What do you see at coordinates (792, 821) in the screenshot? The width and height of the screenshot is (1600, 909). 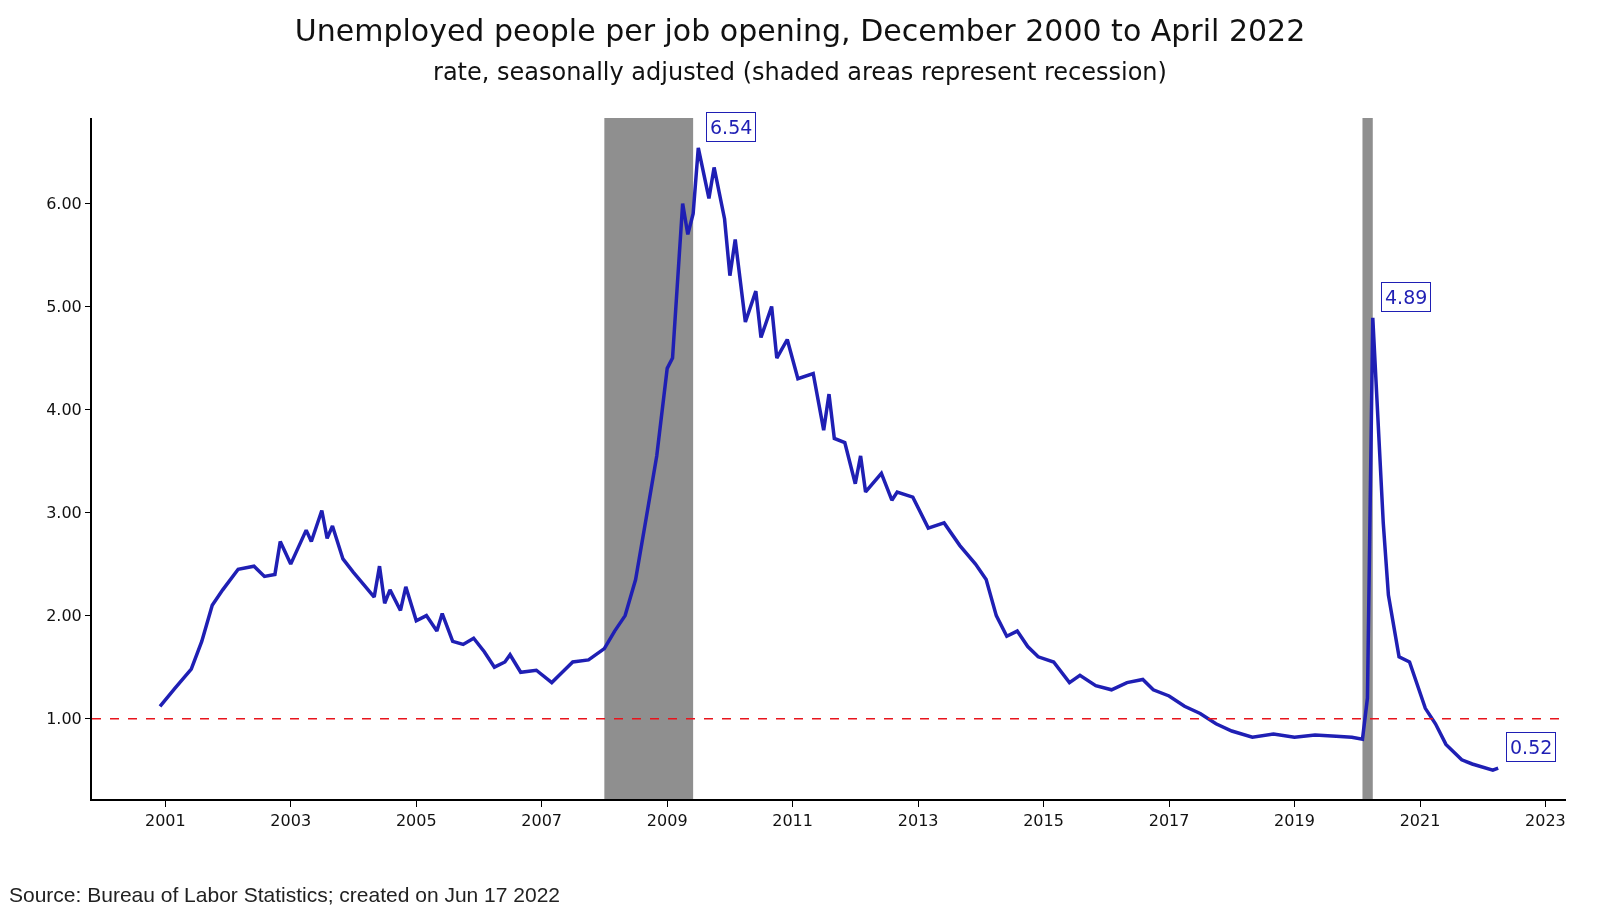 I see `x-tick-label: 2011` at bounding box center [792, 821].